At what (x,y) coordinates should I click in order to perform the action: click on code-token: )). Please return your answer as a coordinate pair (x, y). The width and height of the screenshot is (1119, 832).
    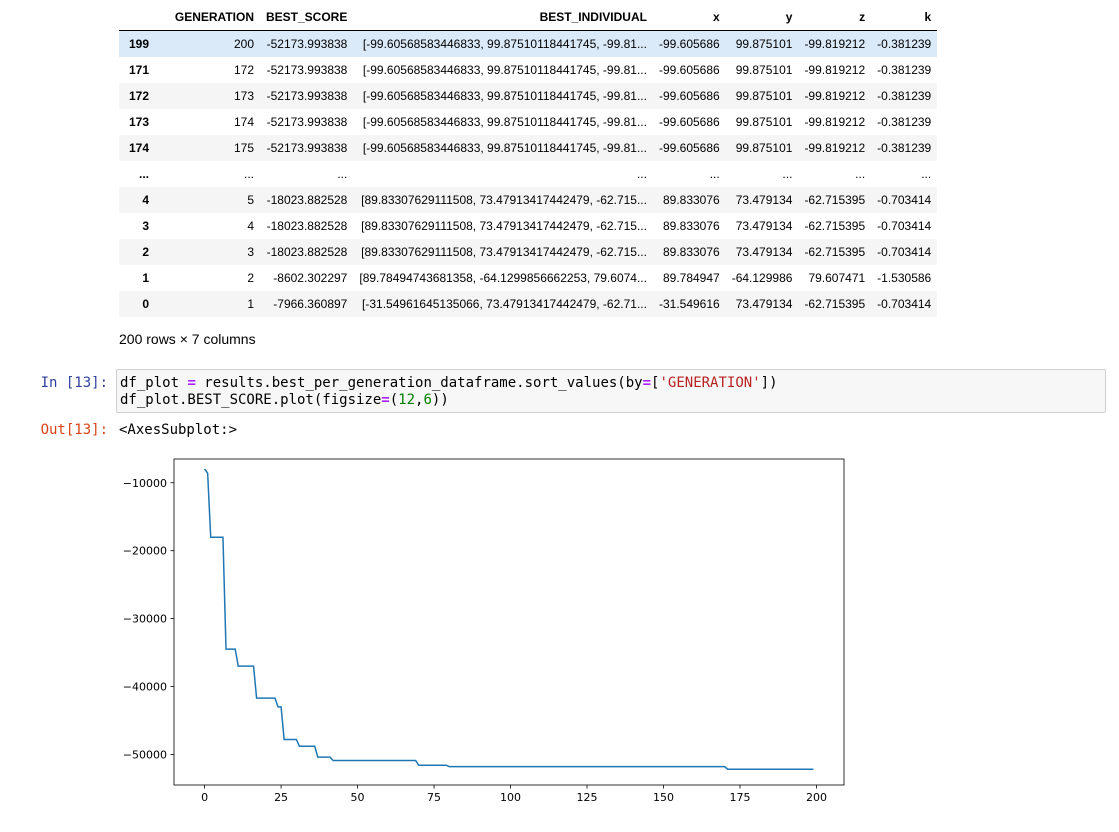
    Looking at the image, I should click on (440, 400).